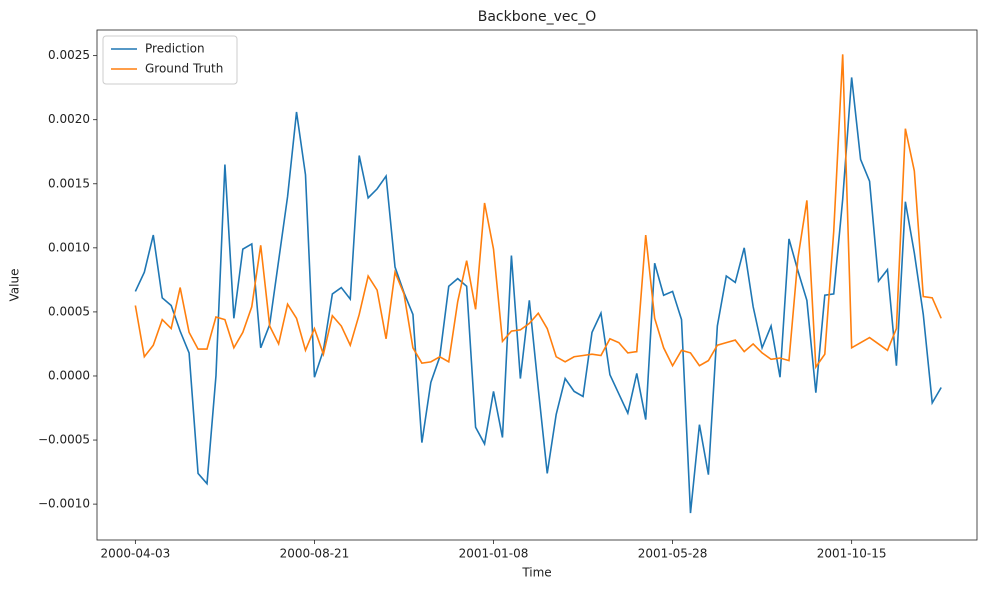 Image resolution: width=989 pixels, height=589 pixels. Describe the element at coordinates (69, 311) in the screenshot. I see `y-tick-label: 0.0005` at that location.